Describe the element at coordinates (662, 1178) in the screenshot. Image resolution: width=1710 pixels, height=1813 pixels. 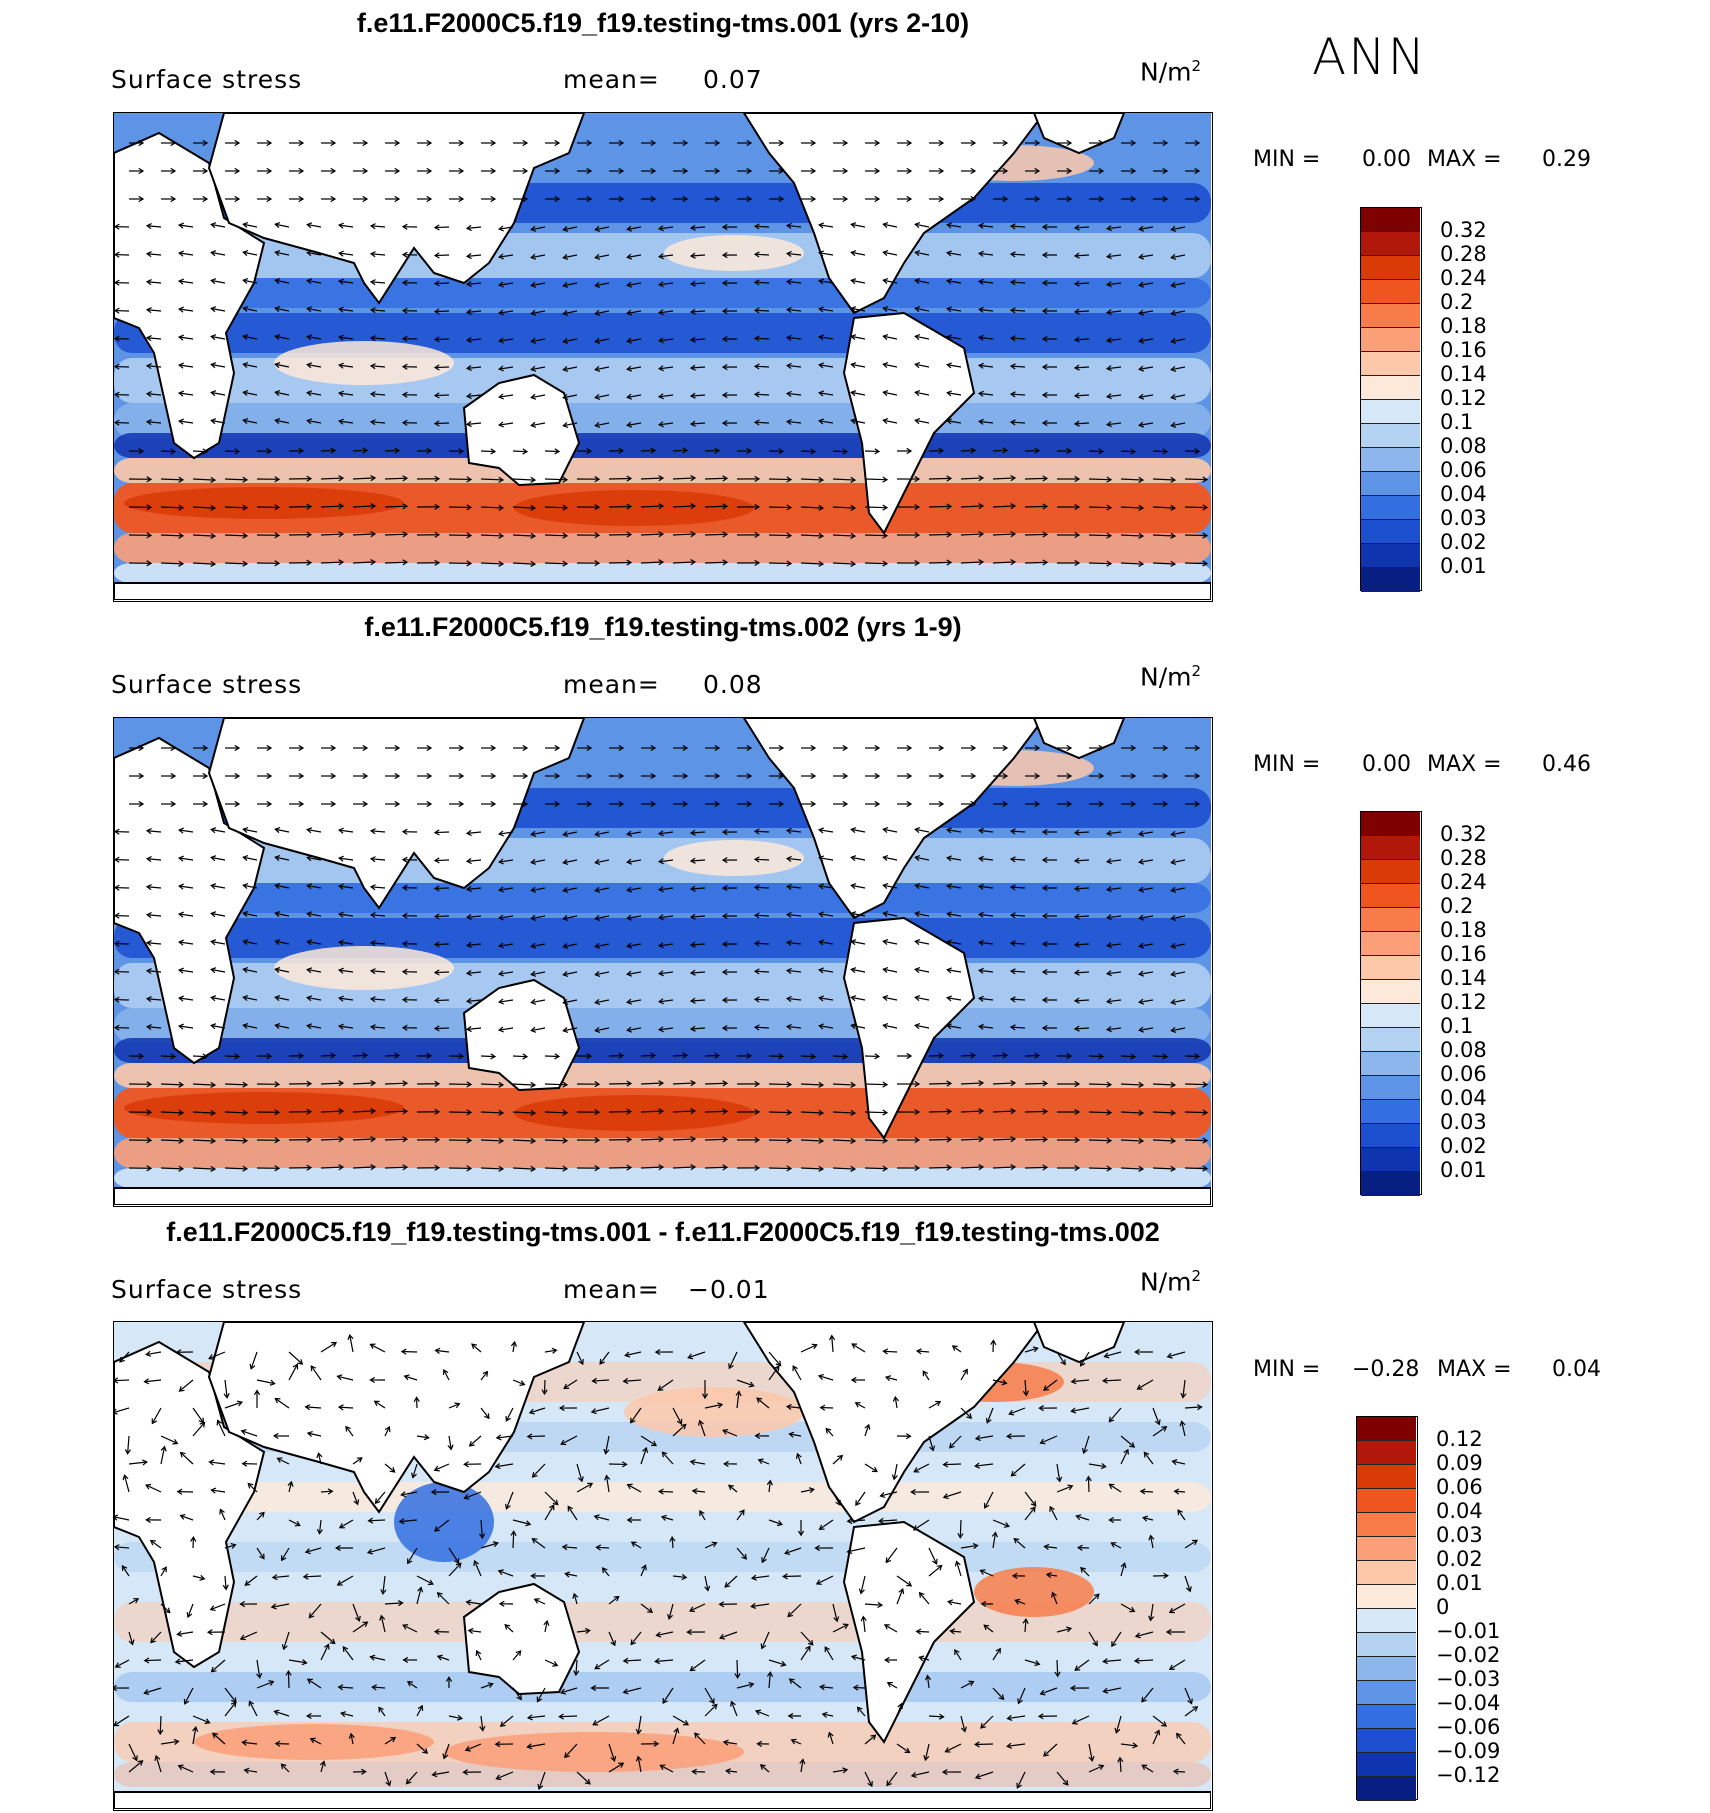
I see `contour-band` at that location.